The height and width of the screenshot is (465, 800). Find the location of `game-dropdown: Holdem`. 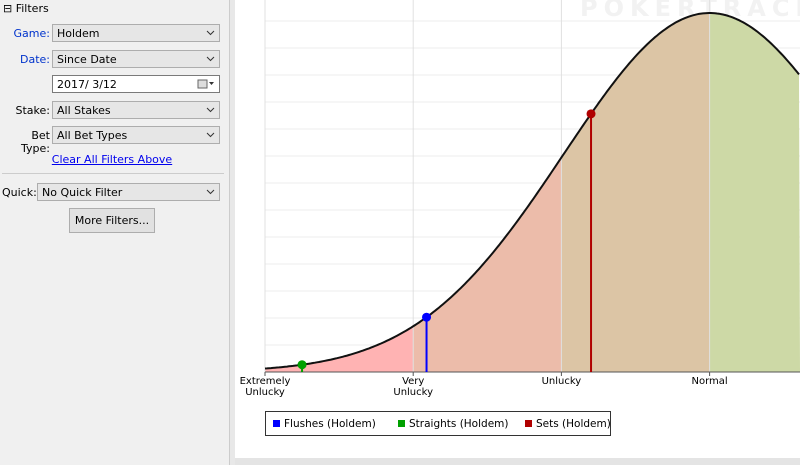

game-dropdown: Holdem is located at coordinates (136, 33).